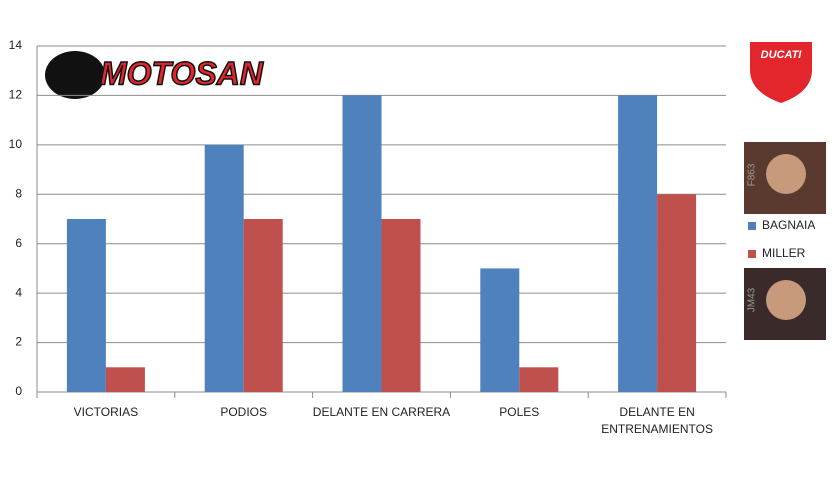  What do you see at coordinates (788, 225) in the screenshot?
I see `legend-label: BAGNAIA` at bounding box center [788, 225].